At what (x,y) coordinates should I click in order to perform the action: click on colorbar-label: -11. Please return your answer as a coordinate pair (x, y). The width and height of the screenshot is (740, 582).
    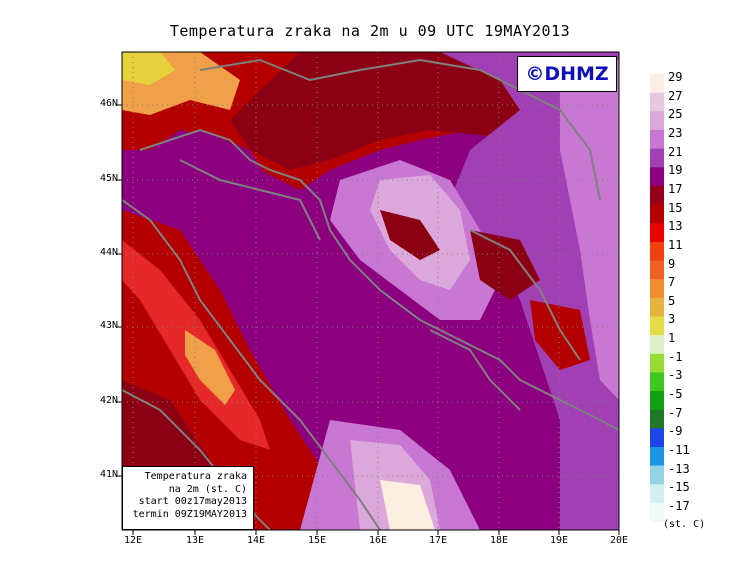
    Looking at the image, I should click on (679, 450).